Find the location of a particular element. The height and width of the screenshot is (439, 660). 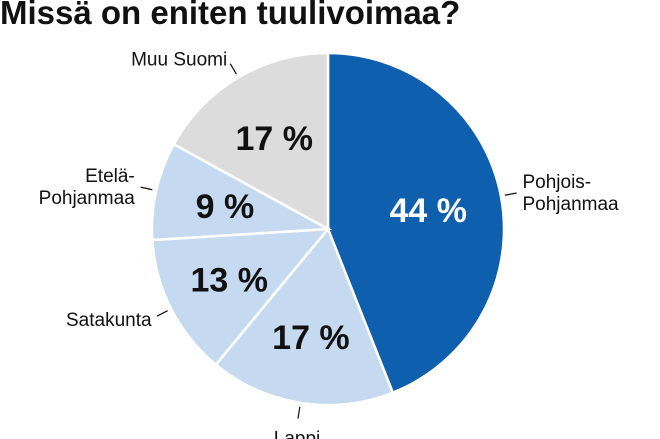

category-label-etela-pohjanmaa: Etelä-Pohjanmaa is located at coordinates (87, 187).